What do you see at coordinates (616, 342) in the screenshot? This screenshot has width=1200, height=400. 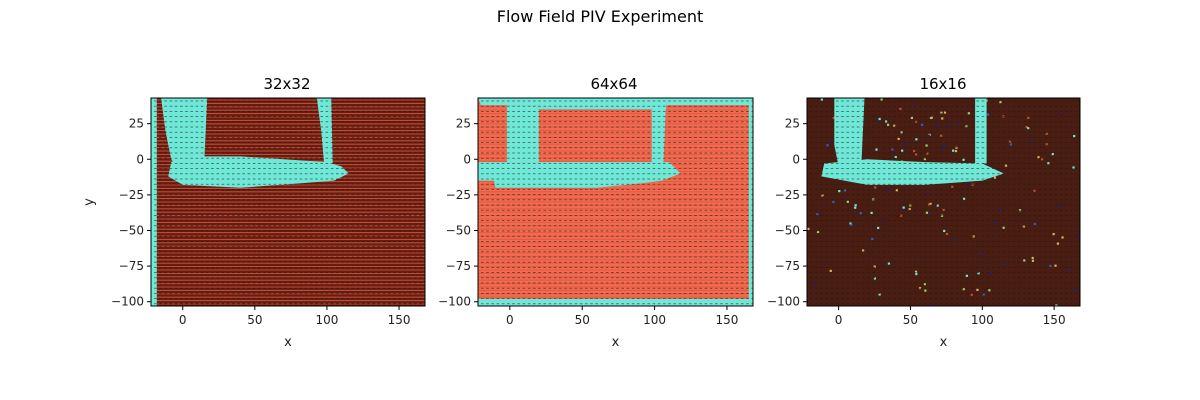 I see `x-axis-label: x` at bounding box center [616, 342].